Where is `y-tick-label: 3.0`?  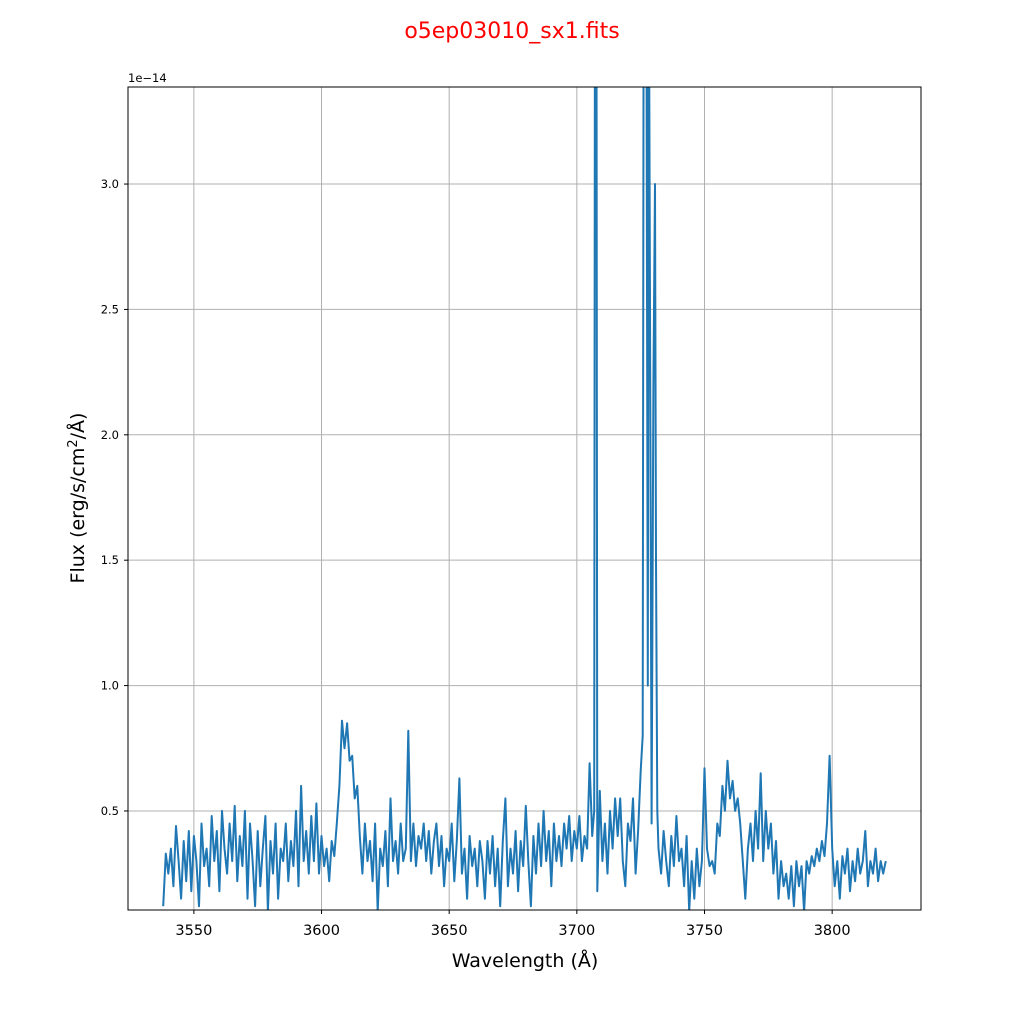 y-tick-label: 3.0 is located at coordinates (110, 184).